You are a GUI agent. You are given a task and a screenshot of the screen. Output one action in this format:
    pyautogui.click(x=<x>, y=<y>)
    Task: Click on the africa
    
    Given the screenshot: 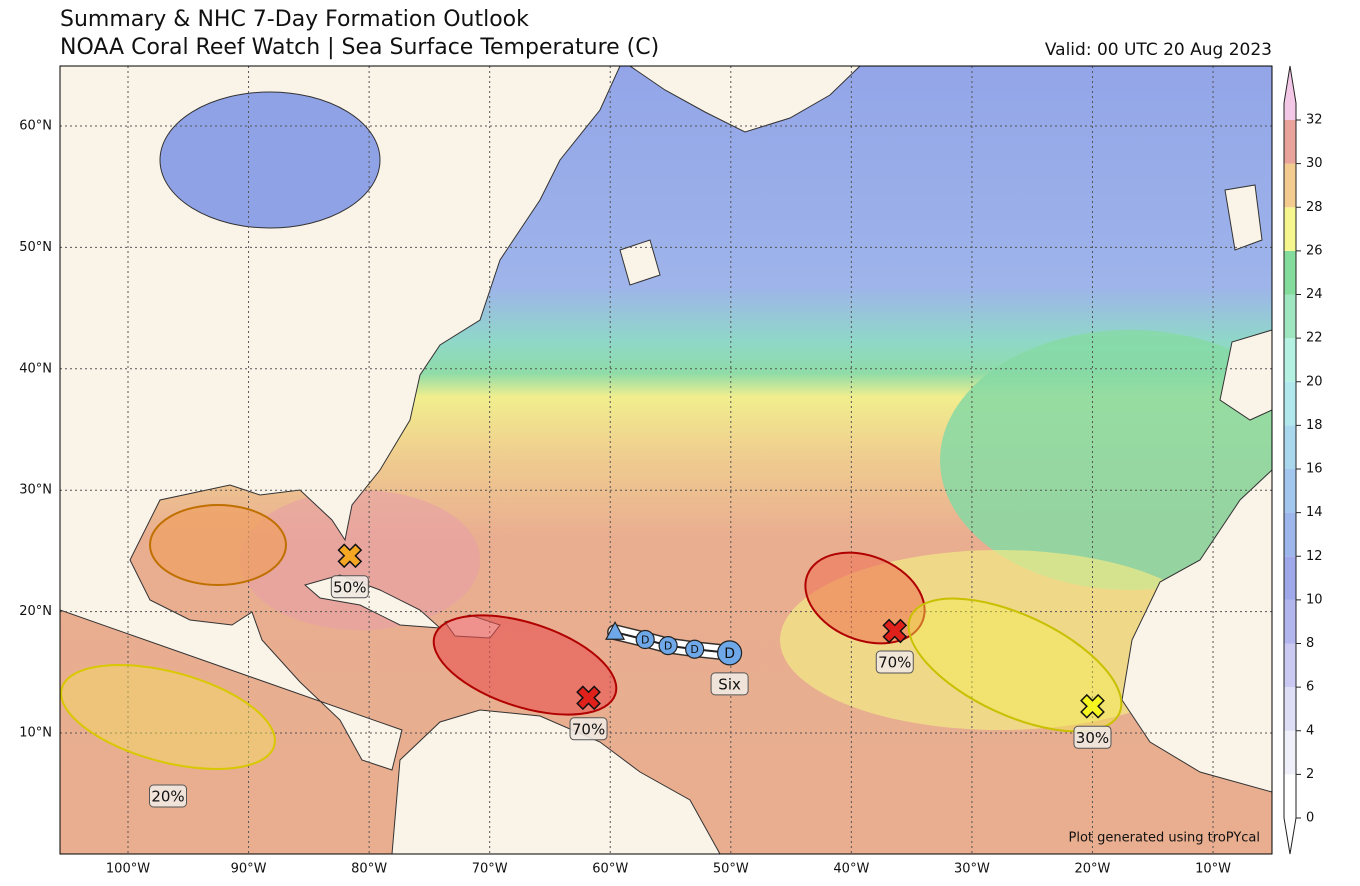 What is the action you would take?
    pyautogui.click(x=1196, y=631)
    